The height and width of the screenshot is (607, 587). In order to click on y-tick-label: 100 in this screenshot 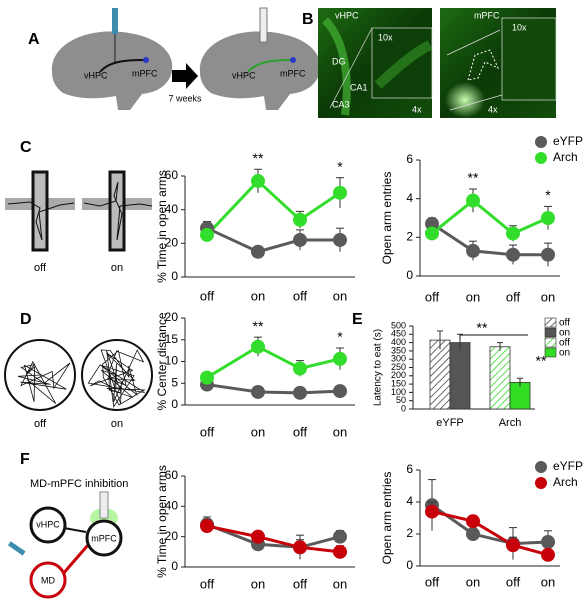, I will do `click(398, 392)`.